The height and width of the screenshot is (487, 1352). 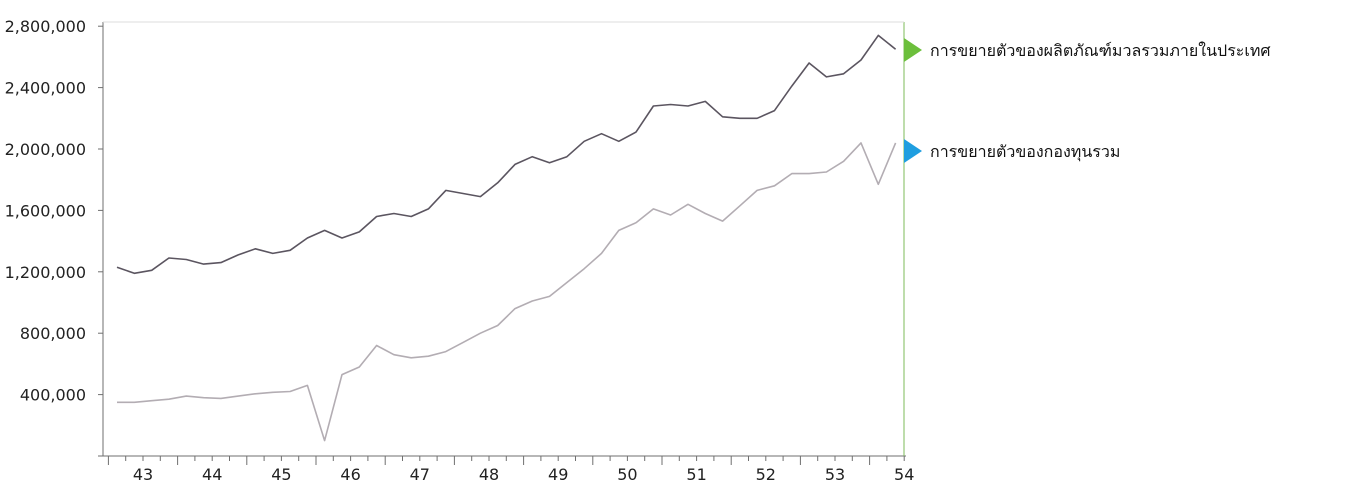 What do you see at coordinates (696, 474) in the screenshot?
I see `x-tick-label: 51` at bounding box center [696, 474].